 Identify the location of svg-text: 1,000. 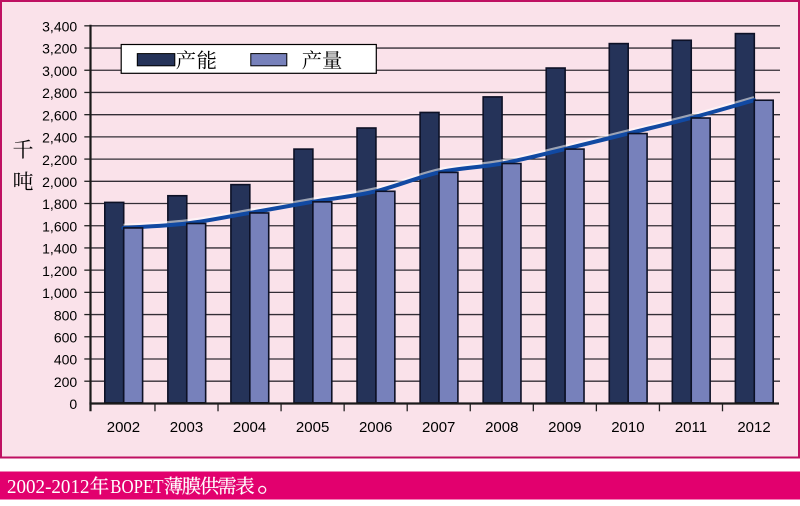
(59, 293).